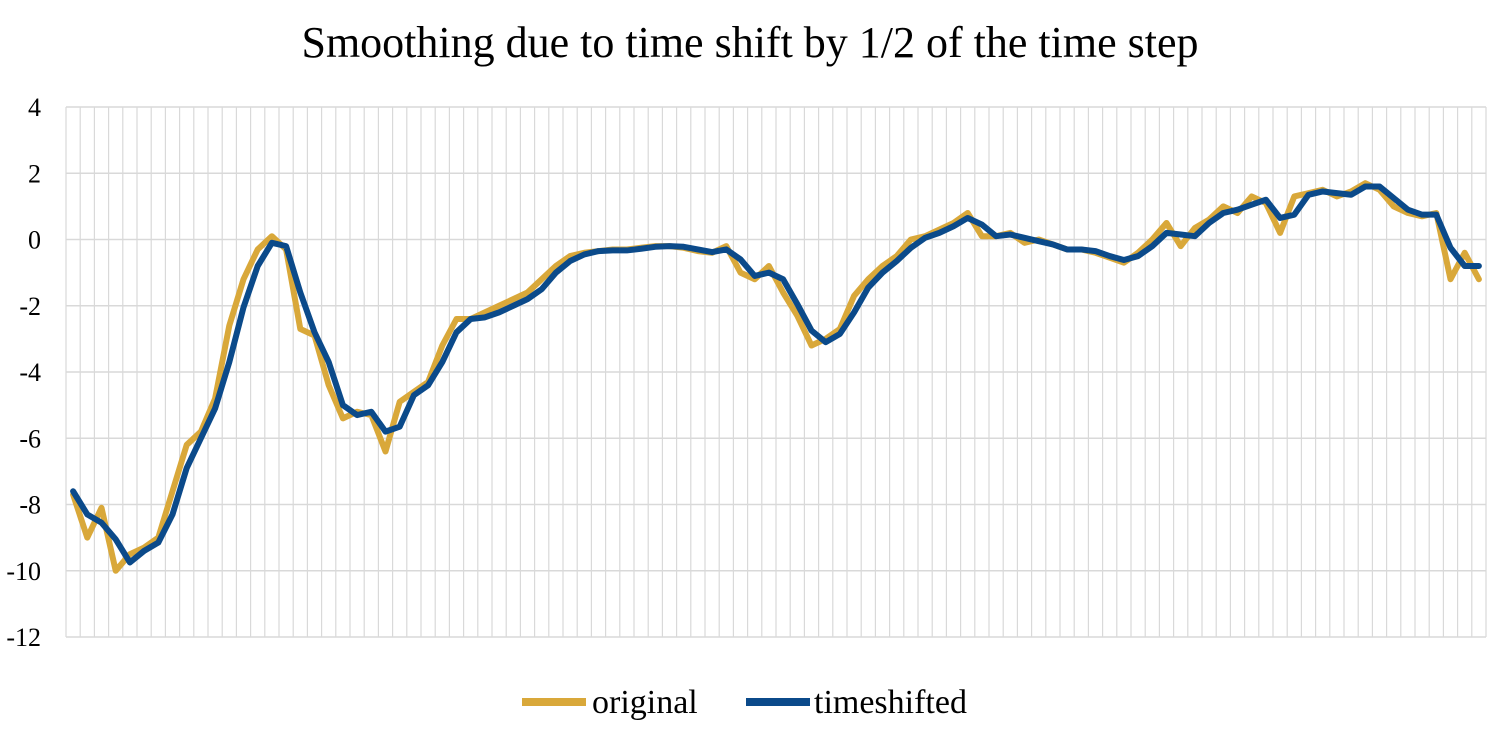  Describe the element at coordinates (23, 571) in the screenshot. I see `y-tick-label: -10` at that location.